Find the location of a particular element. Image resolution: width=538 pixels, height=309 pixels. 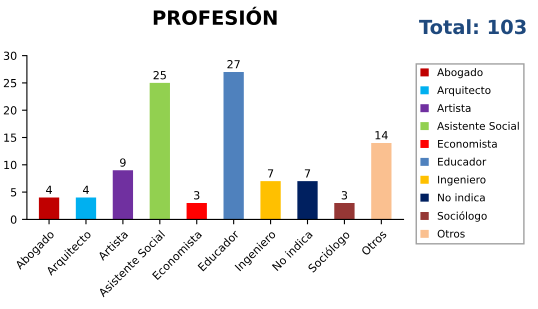

legend-label: Abogado is located at coordinates (460, 73).